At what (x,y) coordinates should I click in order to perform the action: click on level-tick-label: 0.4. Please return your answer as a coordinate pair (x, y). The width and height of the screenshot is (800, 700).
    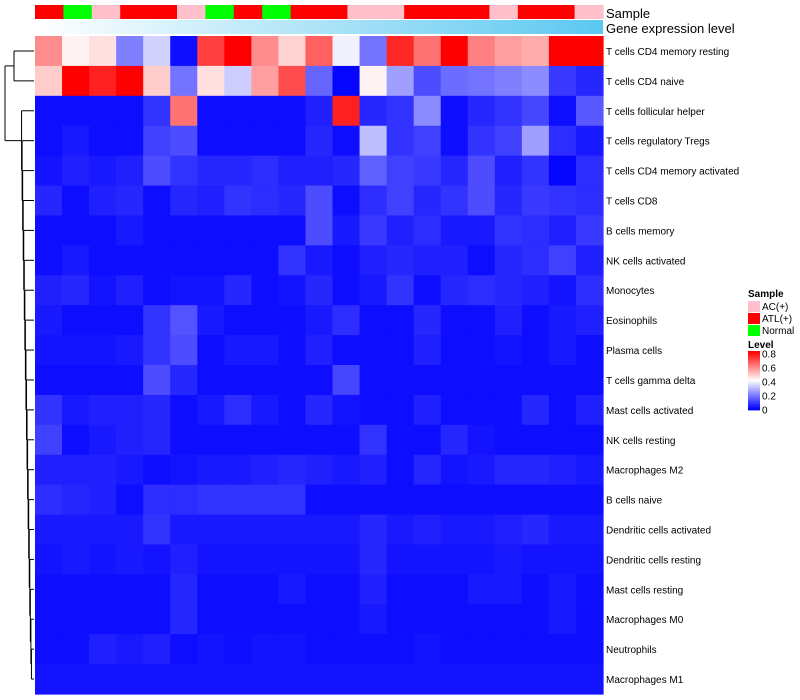
    Looking at the image, I should click on (769, 383).